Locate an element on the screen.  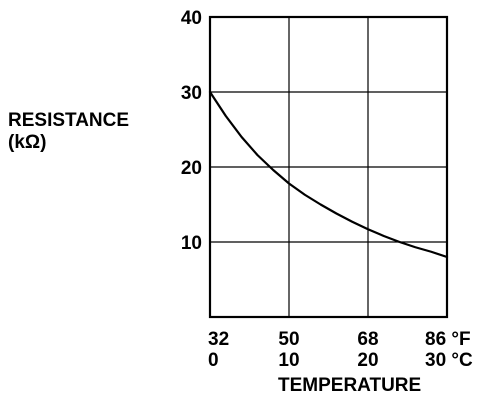
y-axis-label: RESISTANCE is located at coordinates (68, 120).